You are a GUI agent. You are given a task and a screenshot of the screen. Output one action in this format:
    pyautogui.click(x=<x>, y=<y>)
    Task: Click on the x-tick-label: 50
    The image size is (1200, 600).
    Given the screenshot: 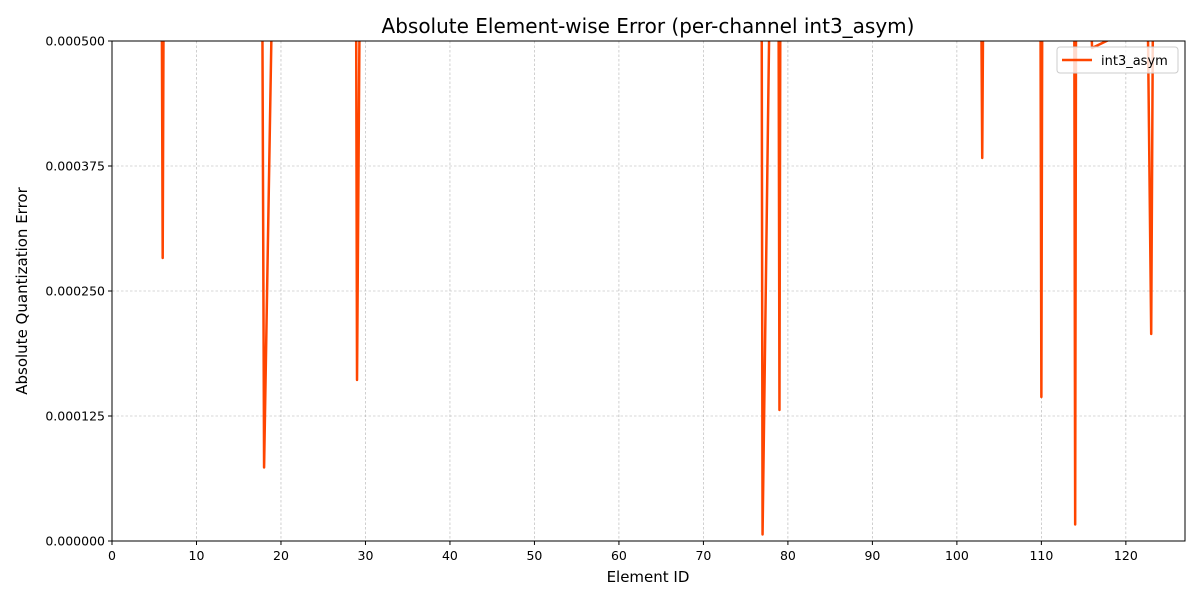 What is the action you would take?
    pyautogui.click(x=534, y=555)
    